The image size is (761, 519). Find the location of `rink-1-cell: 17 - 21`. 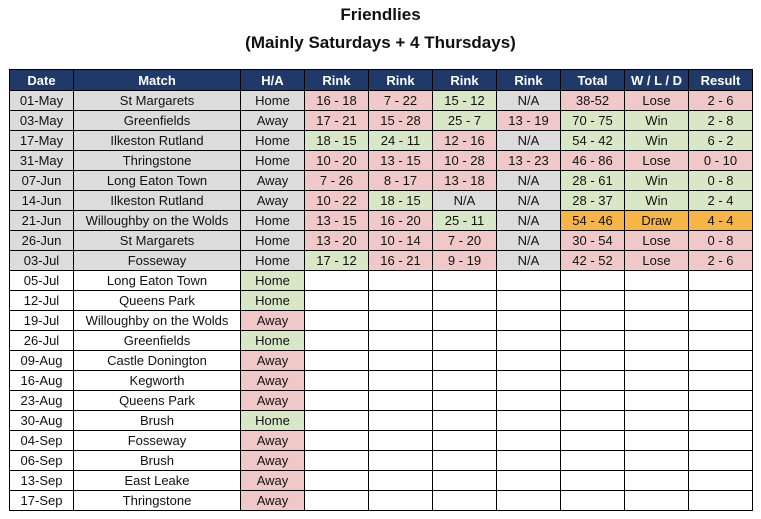

rink-1-cell: 17 - 21 is located at coordinates (336, 120).